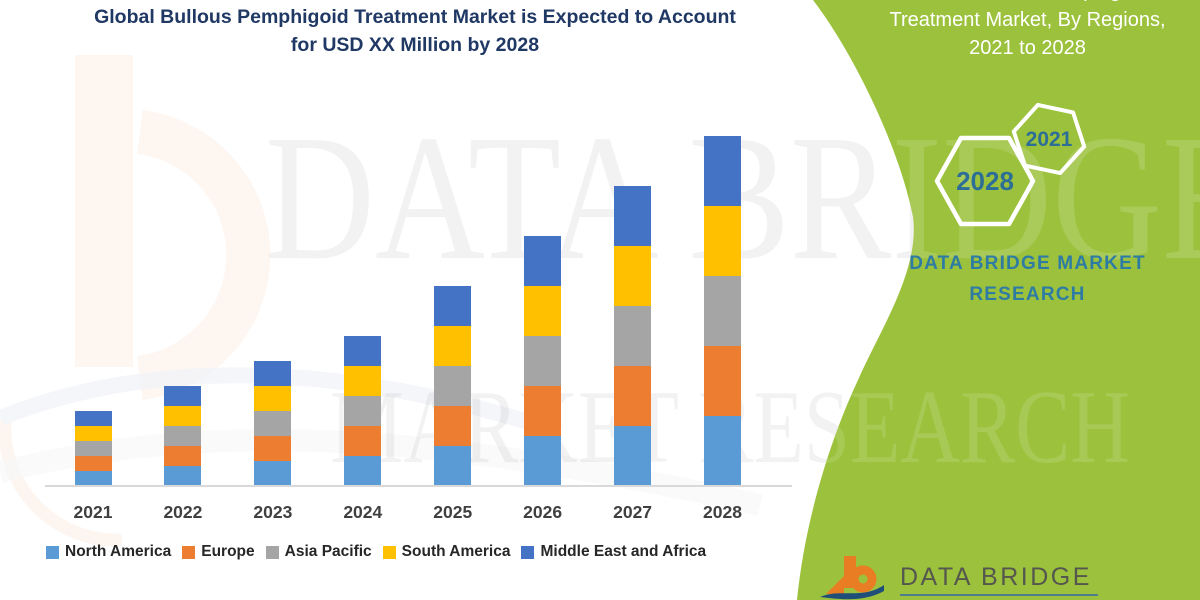  What do you see at coordinates (1027, 2) in the screenshot?
I see `panel-title-clipped-line: Global Bullous Pemphigoid` at bounding box center [1027, 2].